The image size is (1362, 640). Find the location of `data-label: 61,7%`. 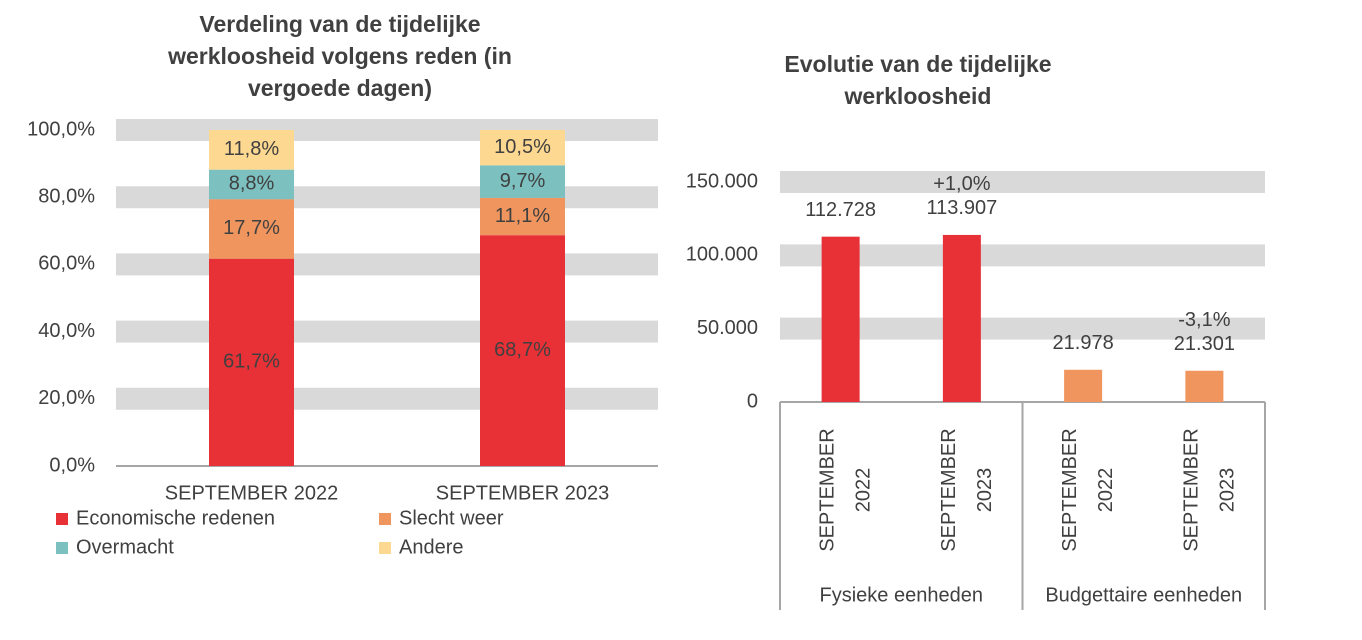

data-label: 61,7% is located at coordinates (251, 362).